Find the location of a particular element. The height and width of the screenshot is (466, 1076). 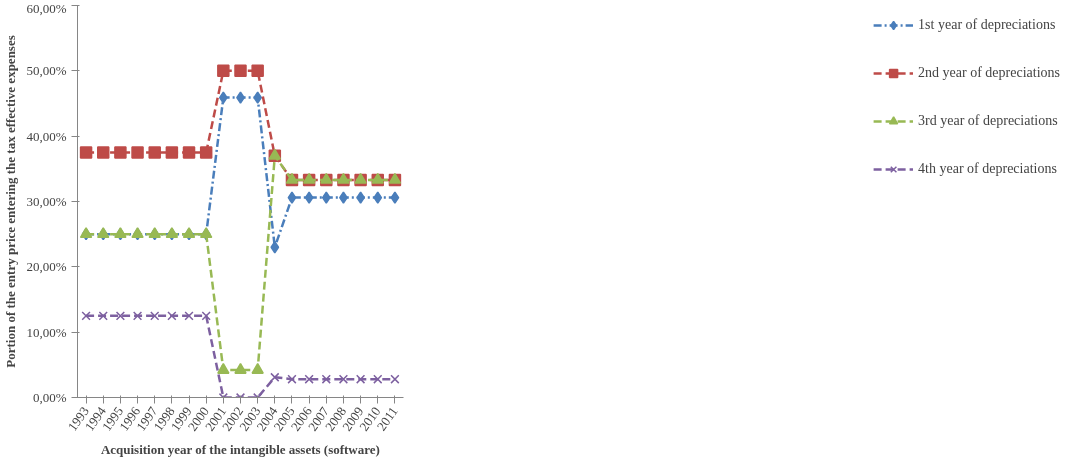

y-tick-label: 0,00% is located at coordinates (49, 397).